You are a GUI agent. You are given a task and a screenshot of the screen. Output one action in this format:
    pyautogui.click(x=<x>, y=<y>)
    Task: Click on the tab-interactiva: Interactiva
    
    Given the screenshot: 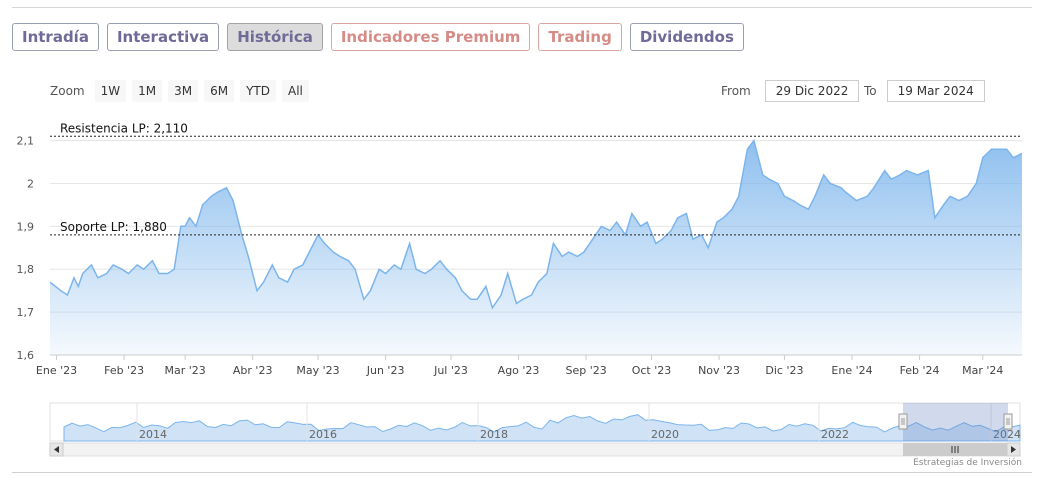 What is the action you would take?
    pyautogui.click(x=163, y=37)
    